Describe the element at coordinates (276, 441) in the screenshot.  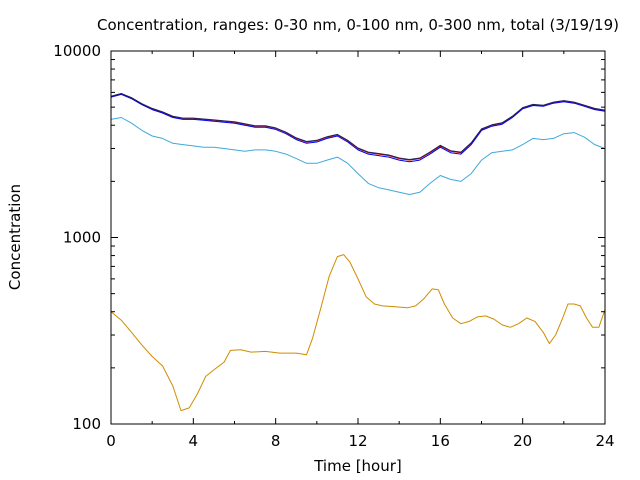
I see `x-tick-label: 8` at that location.